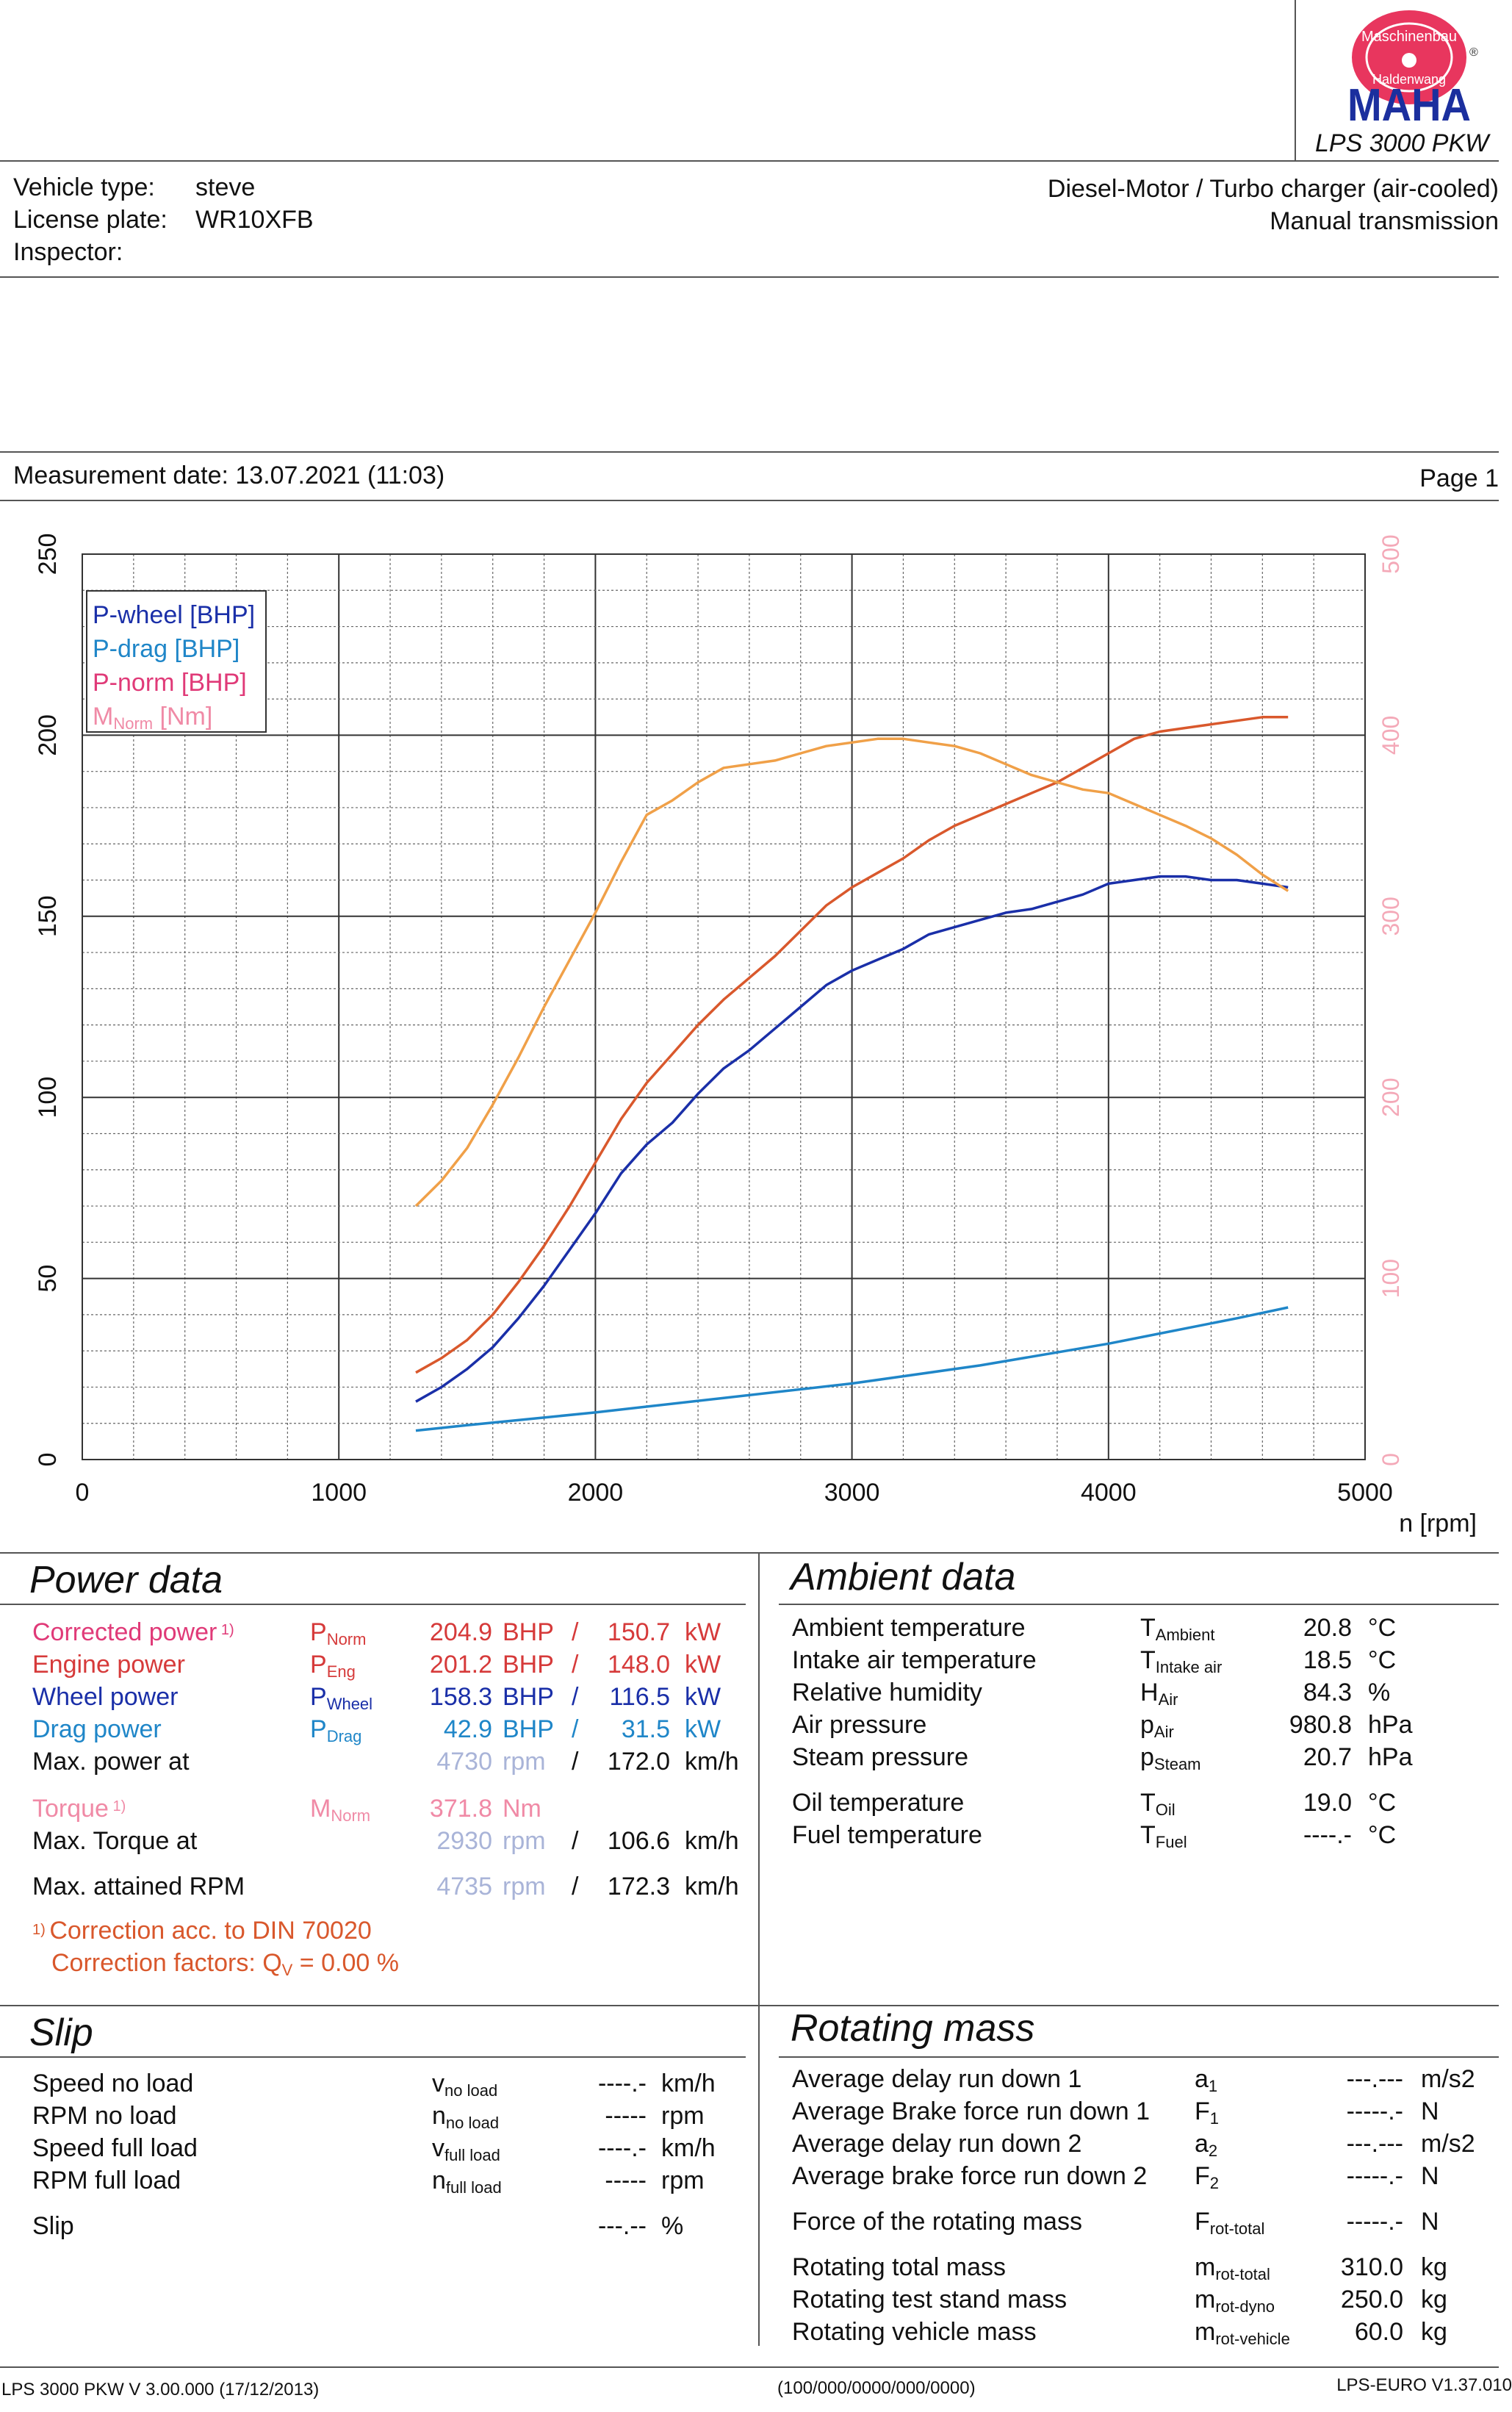  What do you see at coordinates (115, 2148) in the screenshot?
I see `slip-row-label: Speed full load` at bounding box center [115, 2148].